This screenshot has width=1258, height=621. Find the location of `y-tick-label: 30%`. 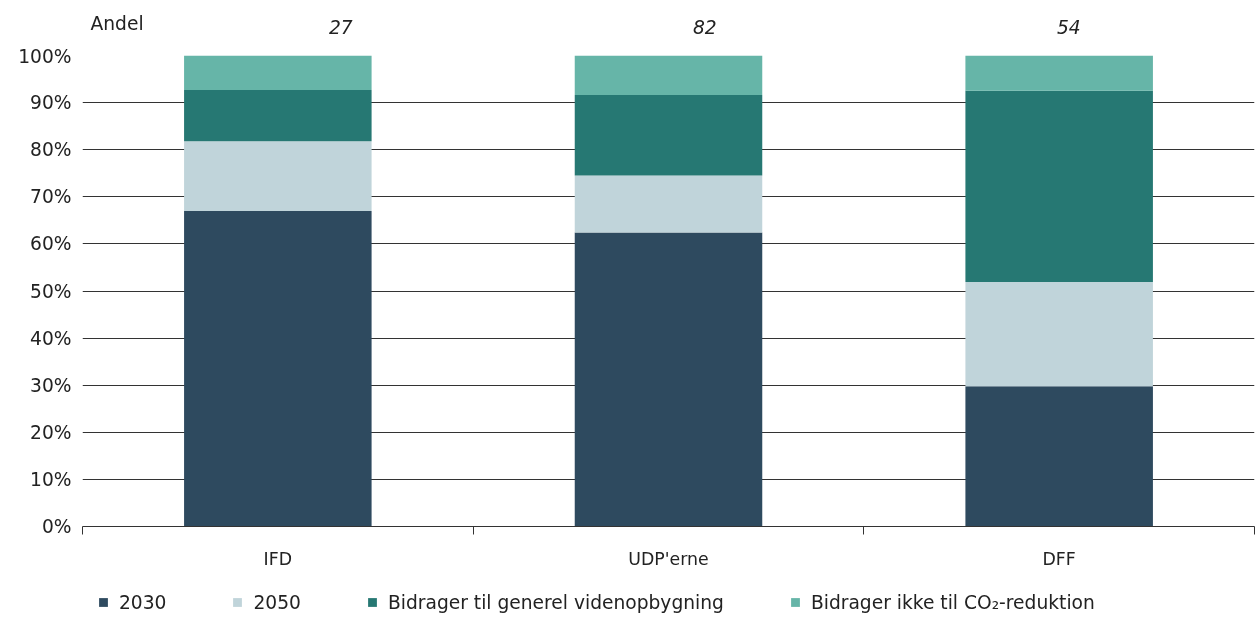

y-tick-label: 30% is located at coordinates (51, 385).